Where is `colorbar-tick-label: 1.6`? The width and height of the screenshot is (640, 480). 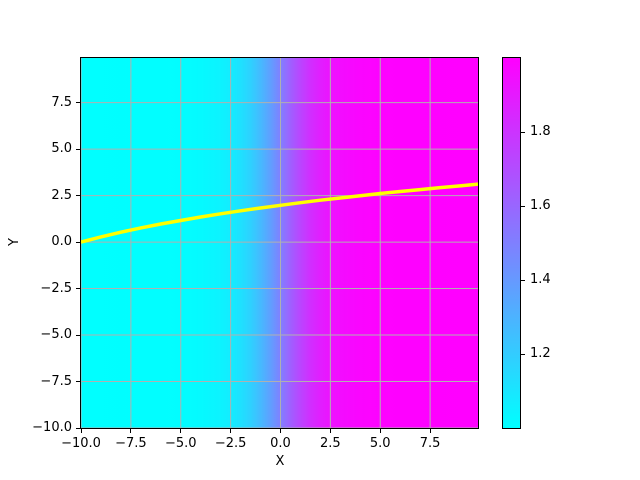 colorbar-tick-label: 1.6 is located at coordinates (540, 205).